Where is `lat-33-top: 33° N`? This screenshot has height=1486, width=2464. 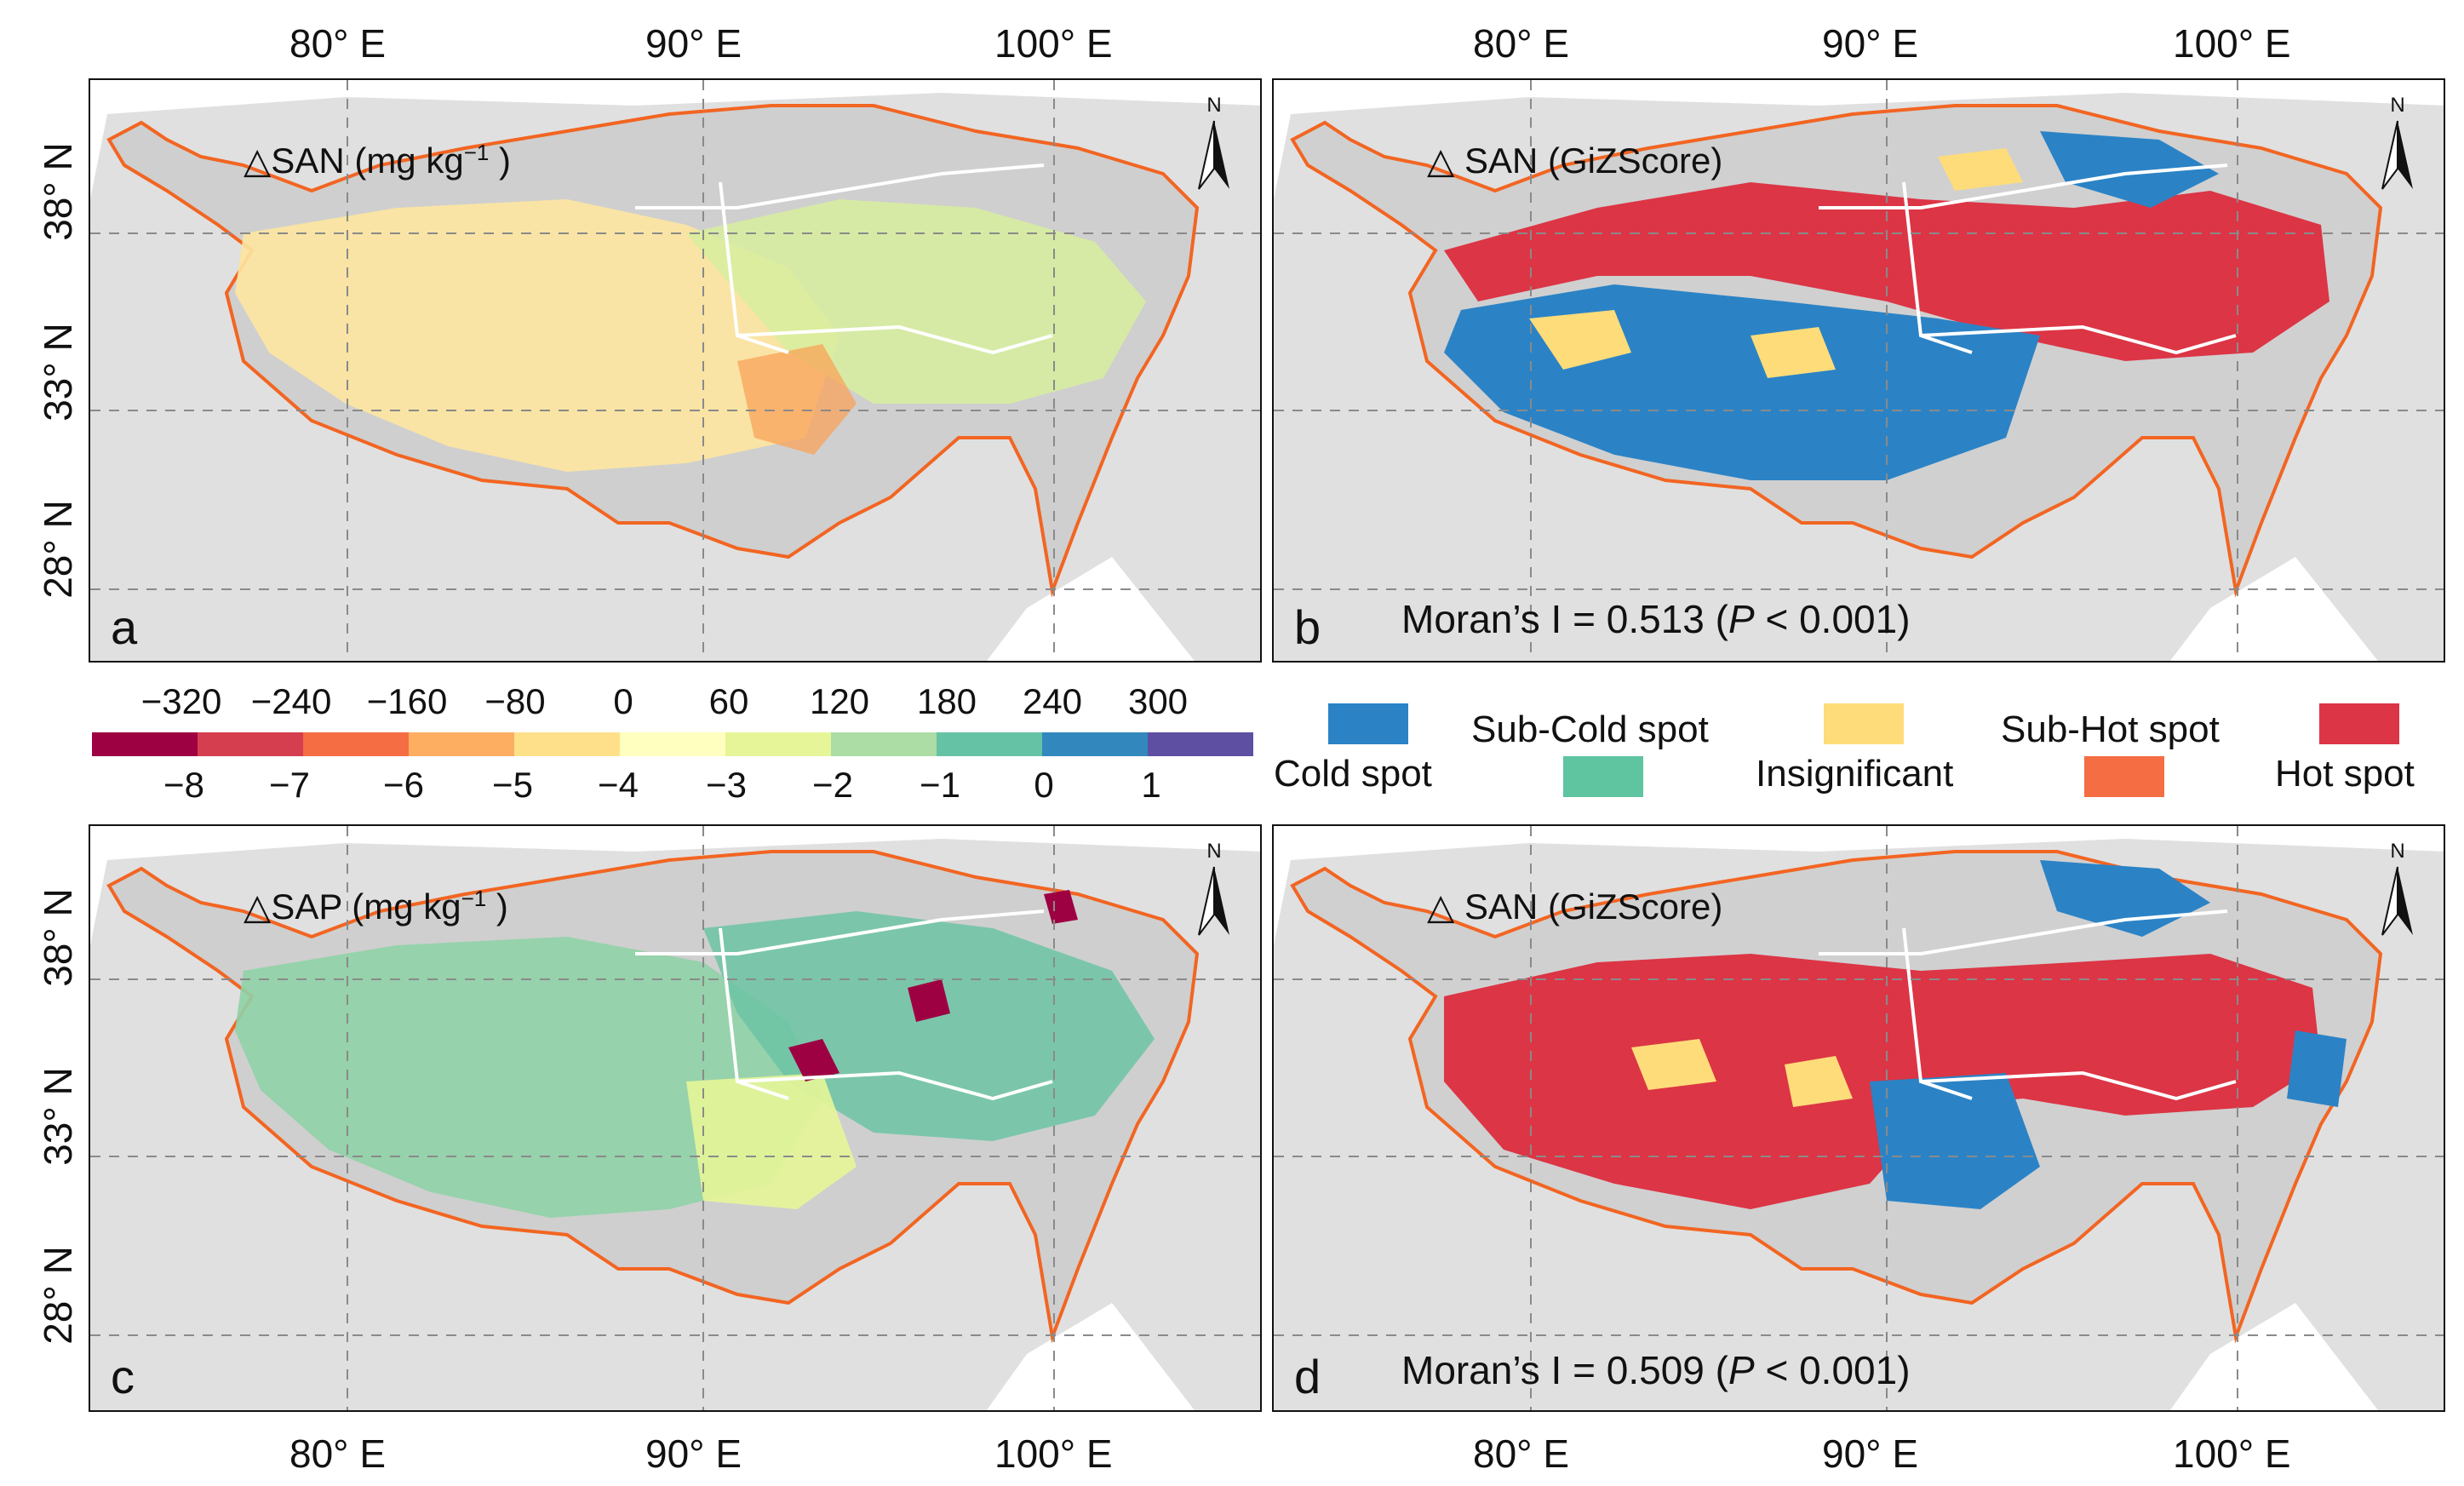
lat-33-top: 33° N is located at coordinates (57, 373).